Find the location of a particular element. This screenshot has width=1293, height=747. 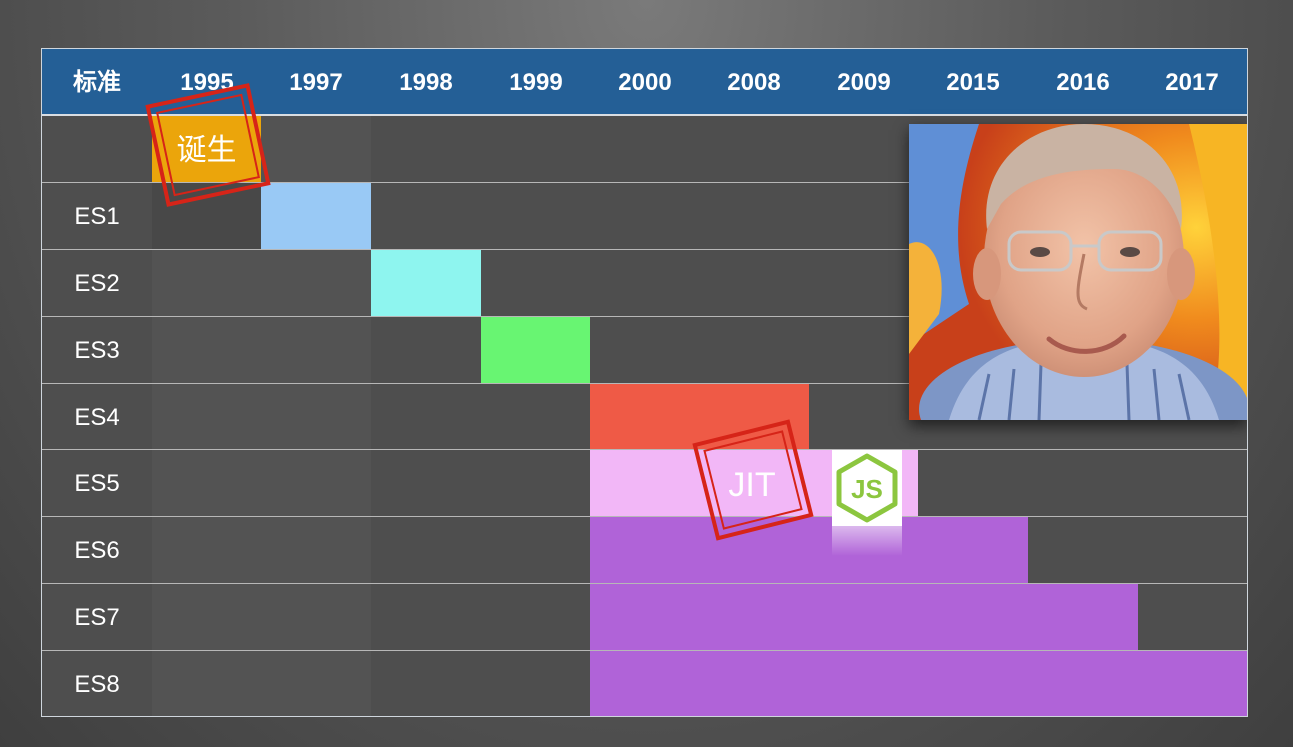

bar-es2 is located at coordinates (426, 283).